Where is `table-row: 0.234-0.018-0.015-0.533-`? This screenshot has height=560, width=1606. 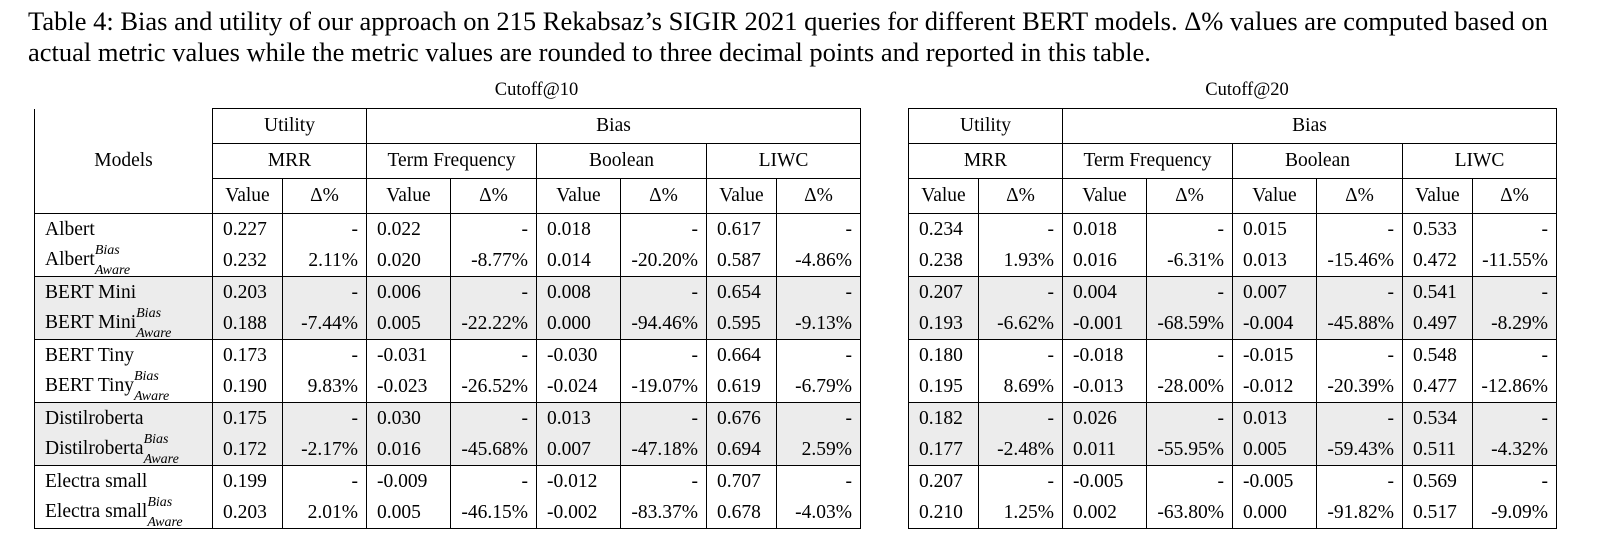
table-row: 0.234-0.018-0.015-0.533- is located at coordinates (1232, 229).